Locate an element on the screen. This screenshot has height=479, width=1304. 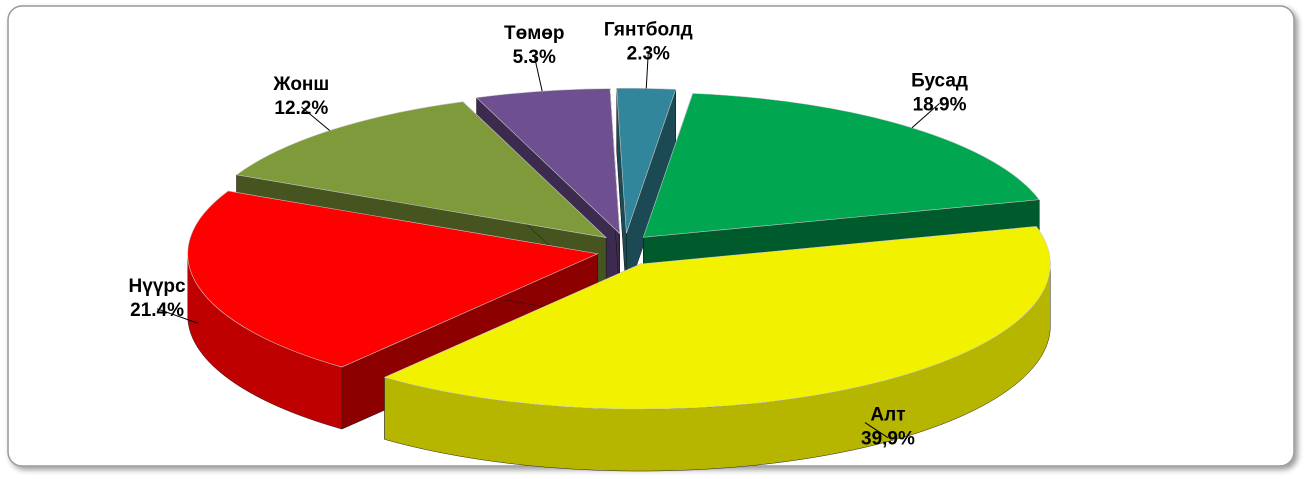
slice-label: 21.4% is located at coordinates (157, 310).